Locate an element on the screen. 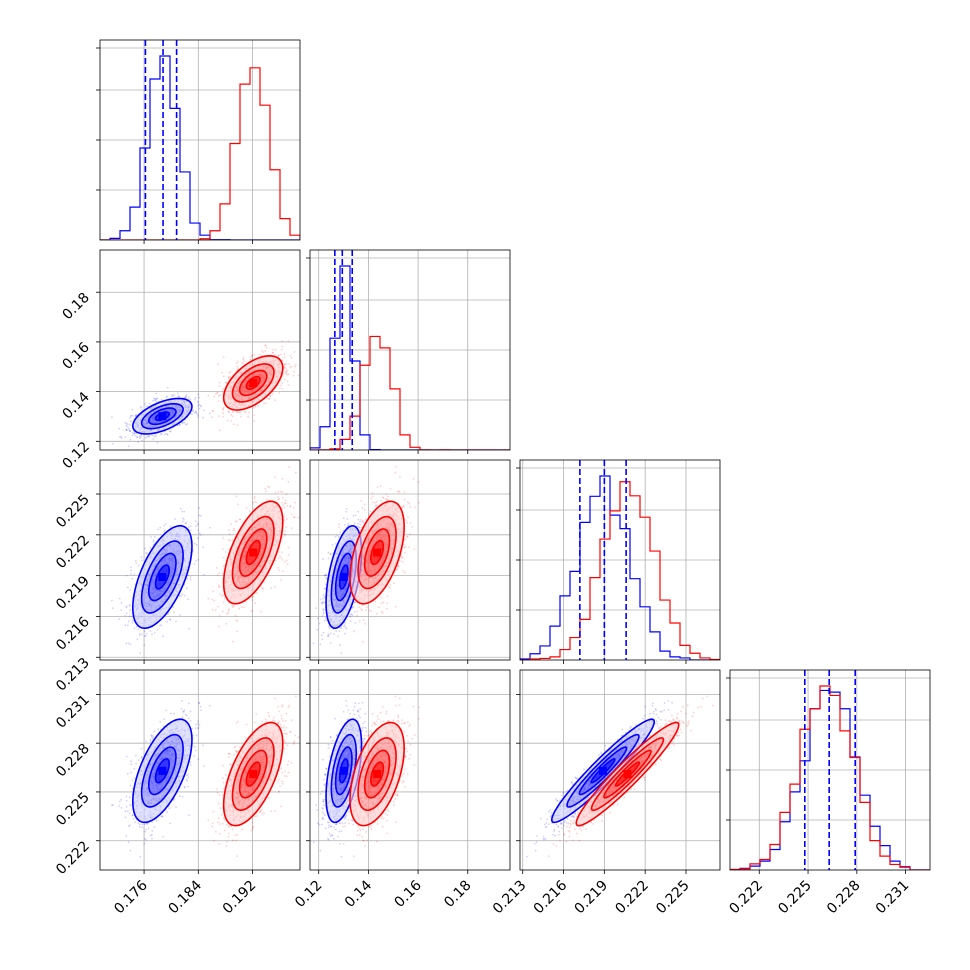 The width and height of the screenshot is (970, 970). axes-frame is located at coordinates (410, 350).